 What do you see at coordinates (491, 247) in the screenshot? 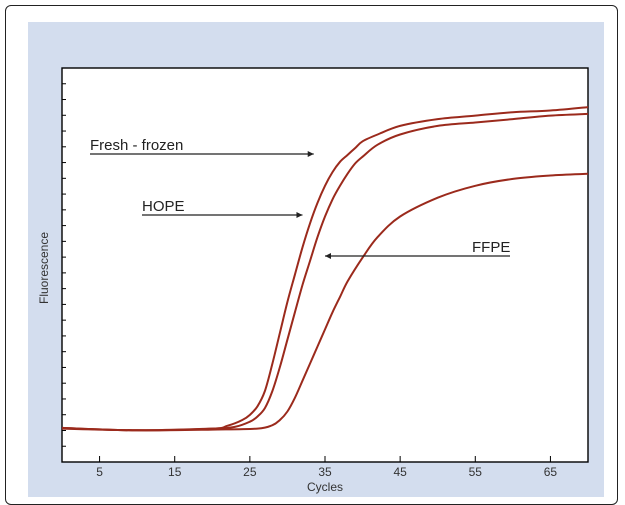
I see `annotation-label: FFPE` at bounding box center [491, 247].